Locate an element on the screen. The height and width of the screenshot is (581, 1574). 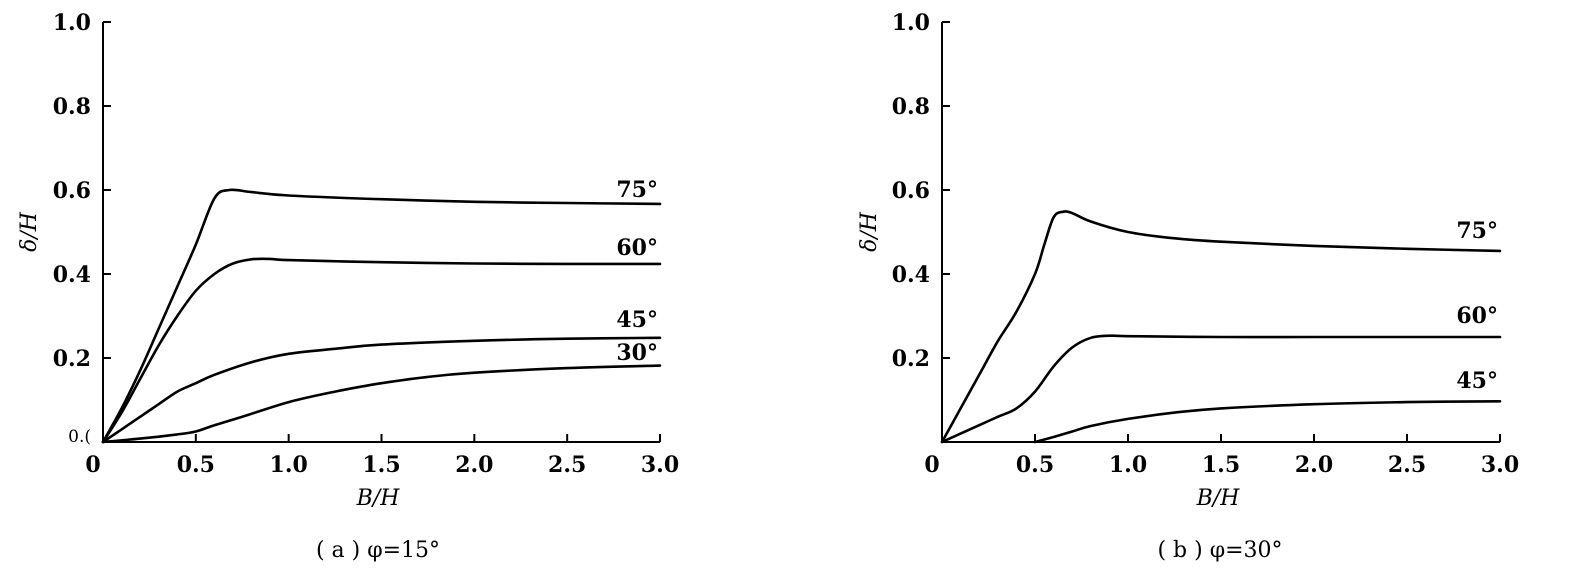
panel-caption: ( a ) φ=15° is located at coordinates (378, 550).